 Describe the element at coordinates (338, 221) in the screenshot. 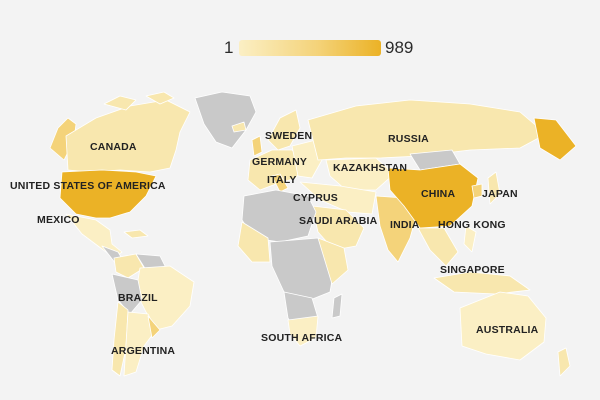

I see `label-saudi-arabia: SAUDI ARABIA` at that location.